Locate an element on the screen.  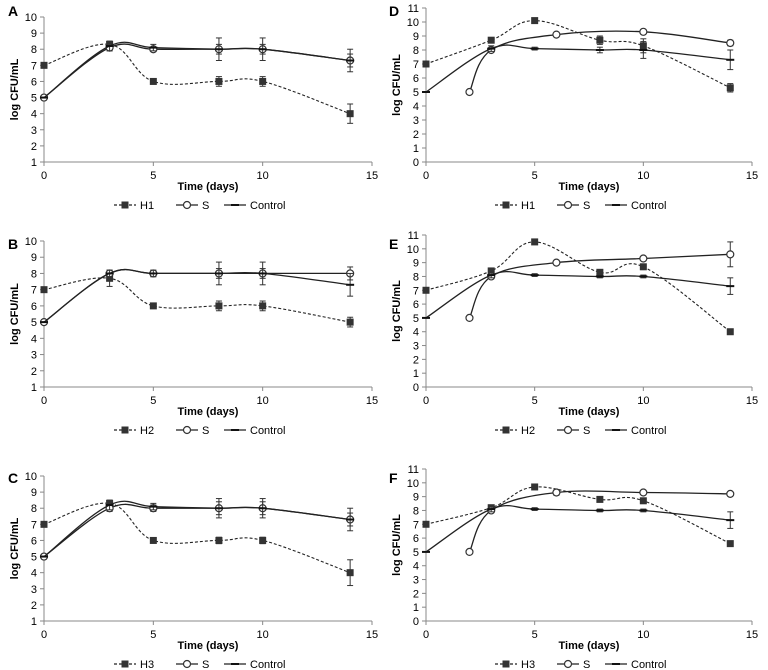
panel-label: E is located at coordinates (393, 244).